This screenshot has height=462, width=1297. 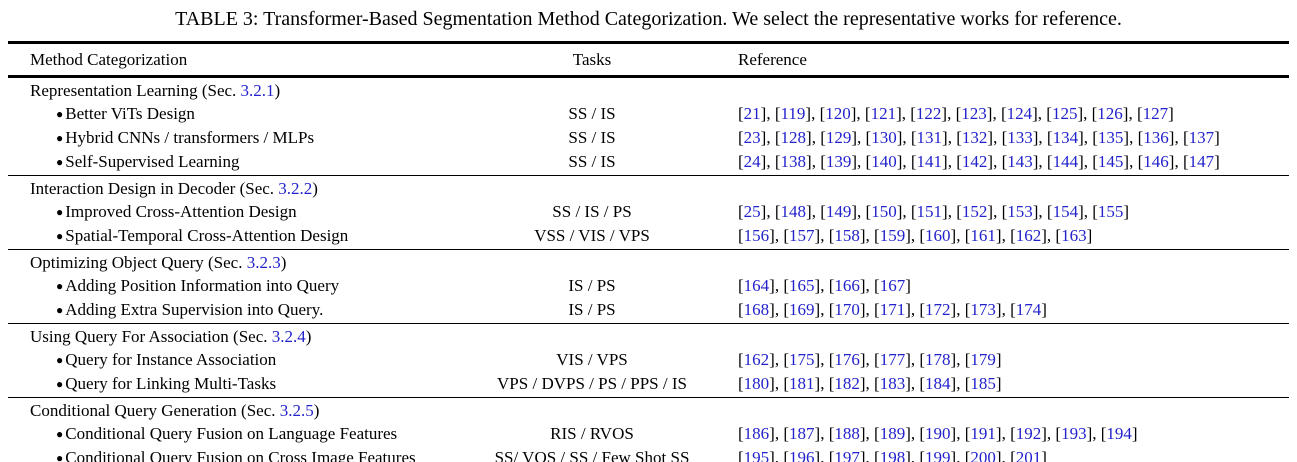 What do you see at coordinates (1156, 161) in the screenshot?
I see `citation-link: 146` at bounding box center [1156, 161].